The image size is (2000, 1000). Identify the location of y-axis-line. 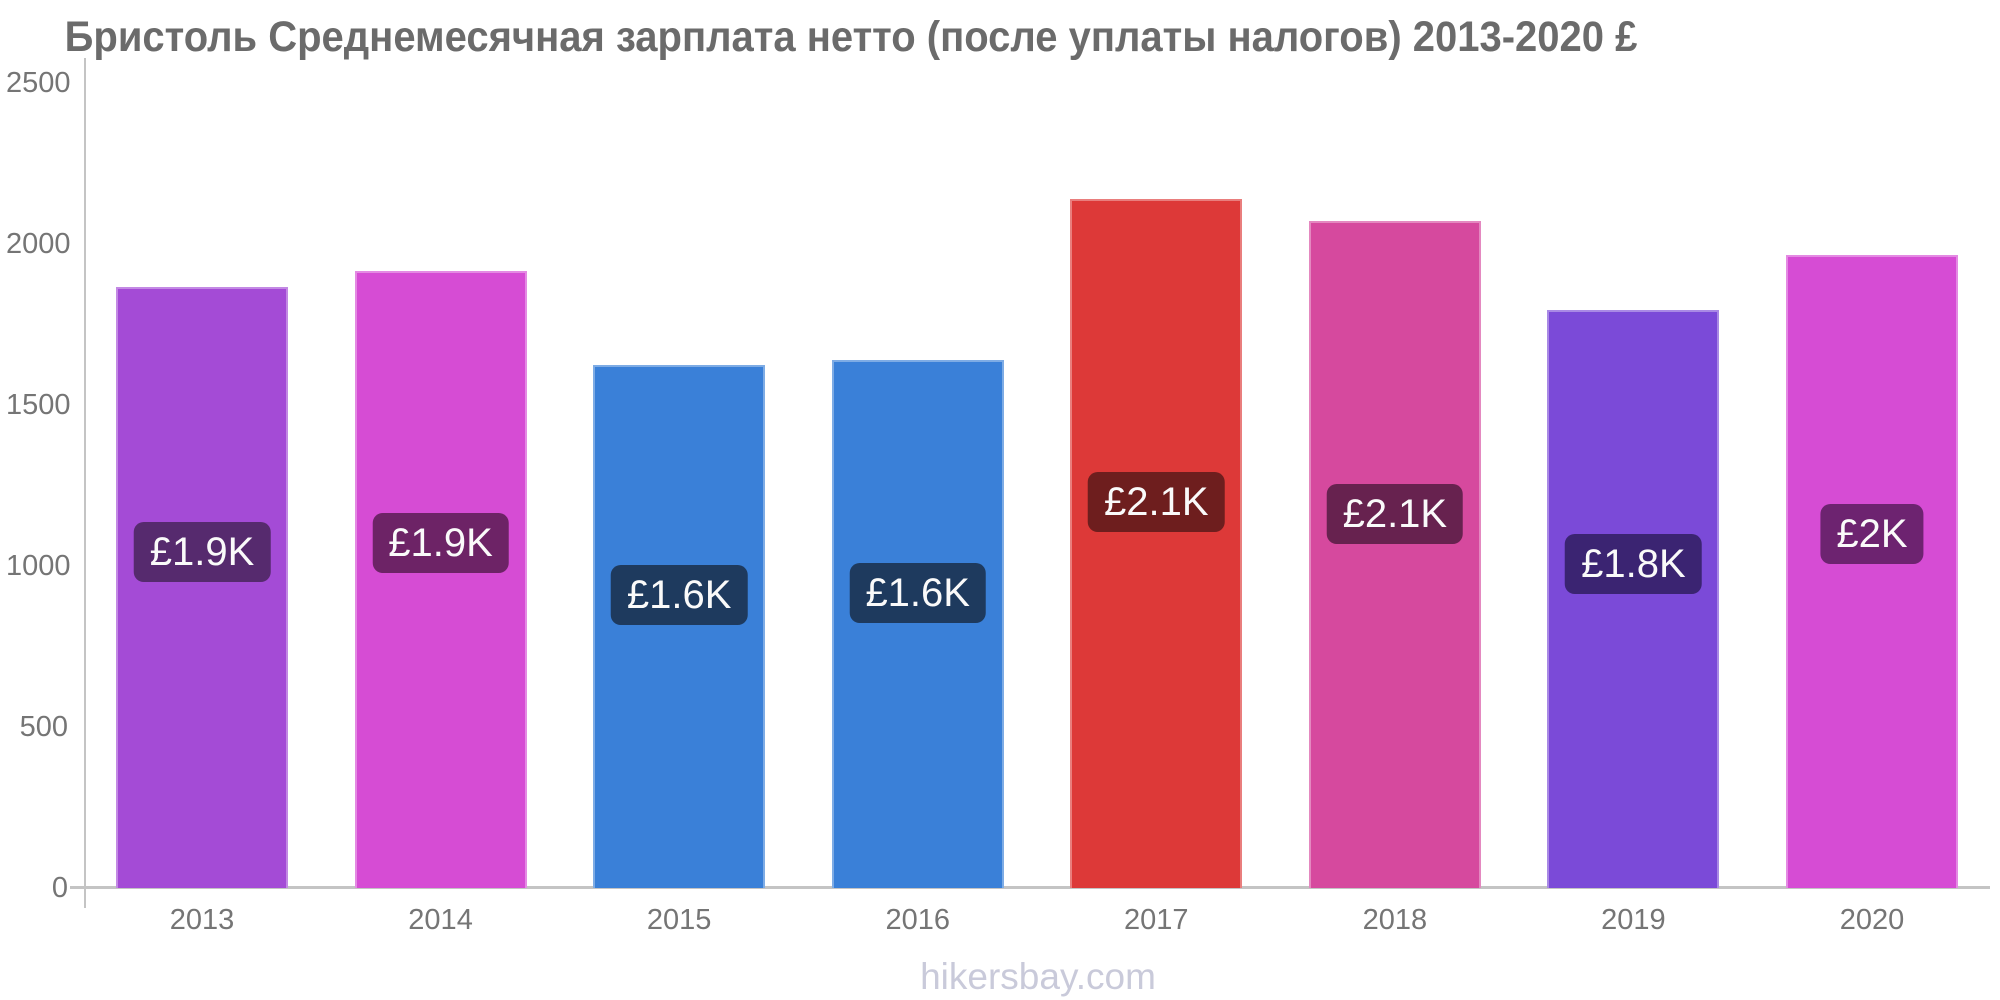
(85, 483).